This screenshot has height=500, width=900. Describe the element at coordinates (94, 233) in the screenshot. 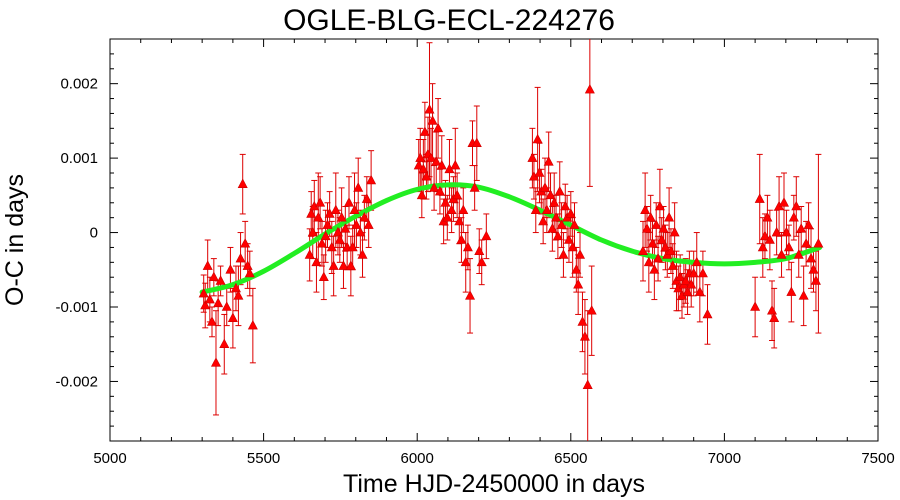

I see `y-tick-label: 0` at that location.